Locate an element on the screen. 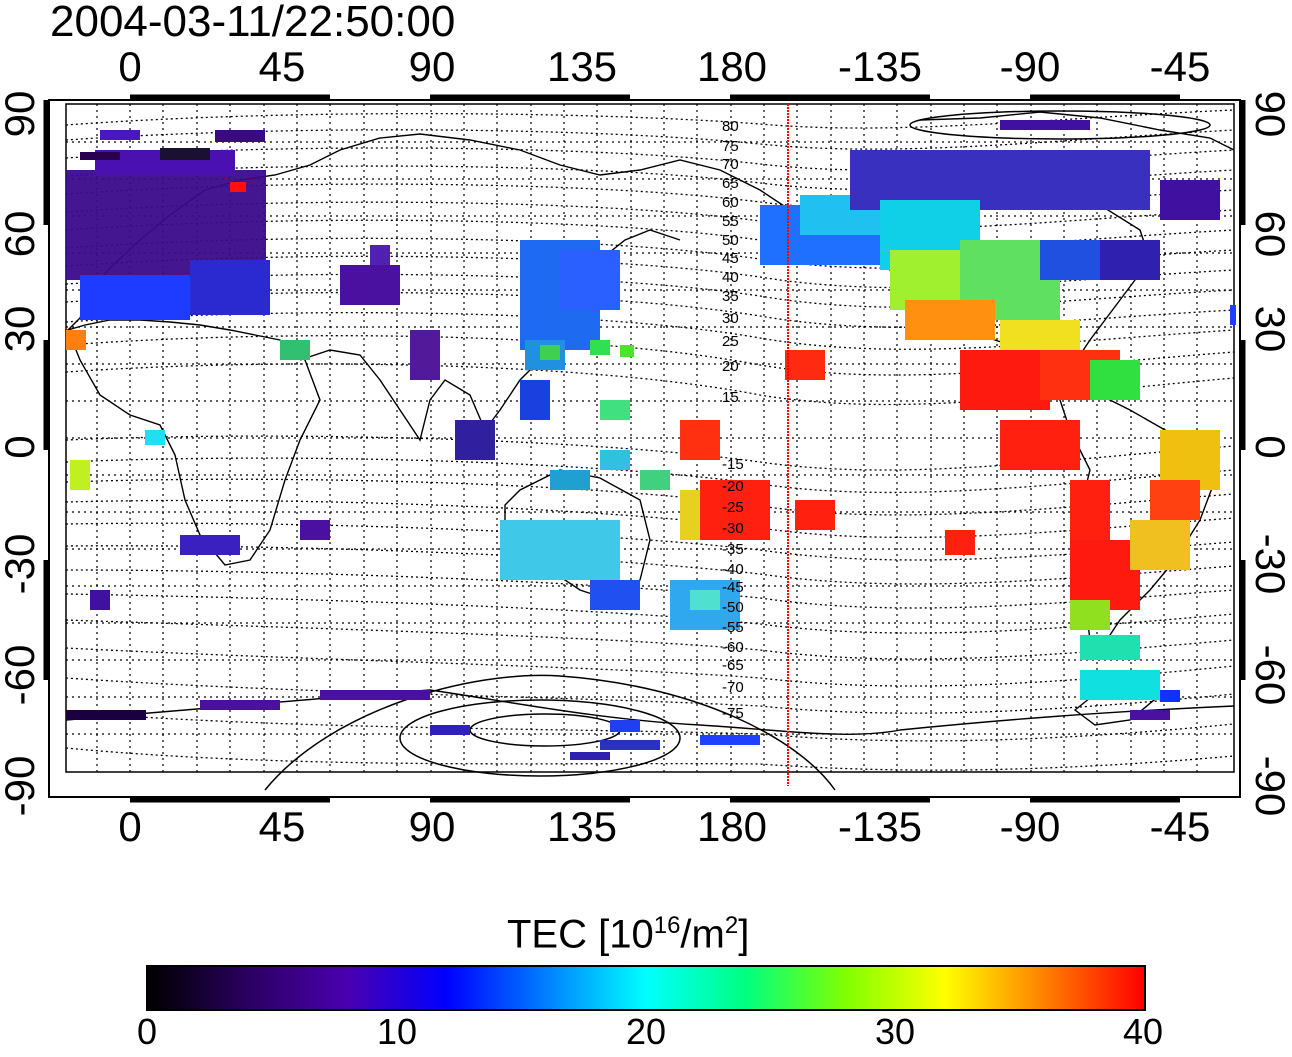 Image resolution: width=1292 pixels, height=1057 pixels. contour-label: -20 is located at coordinates (733, 486).